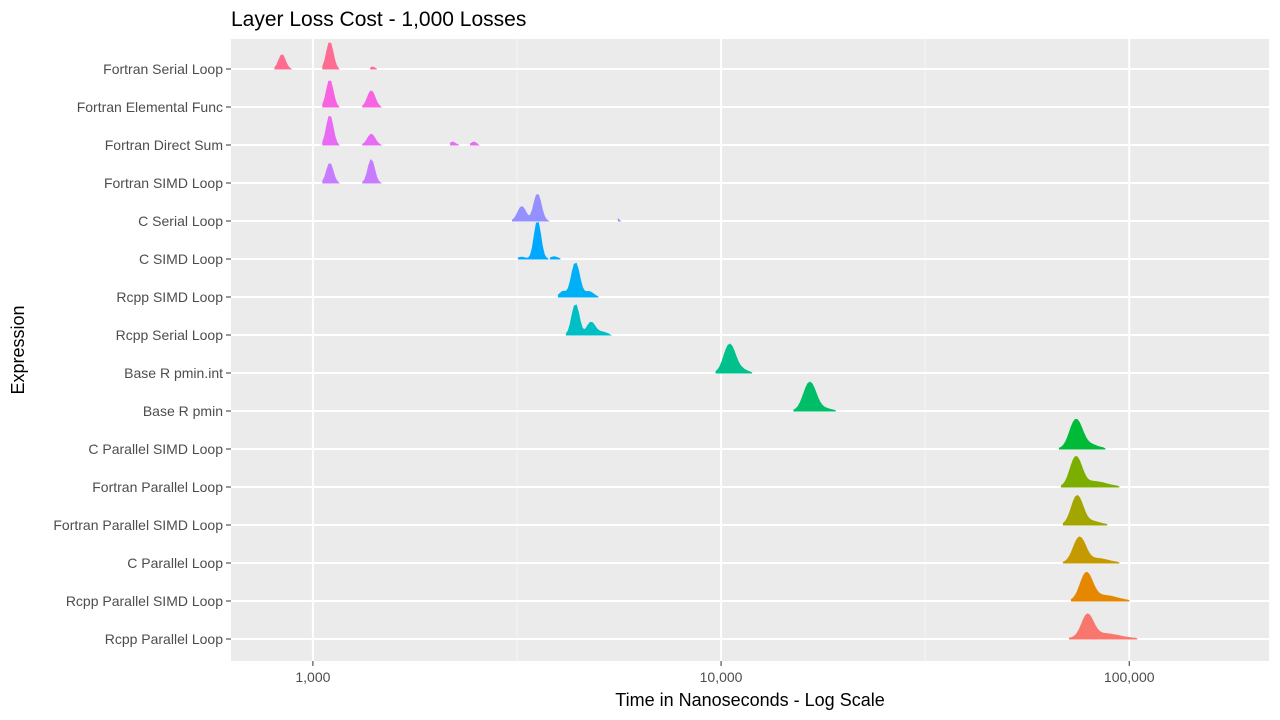 The image size is (1280, 720). I want to click on x-axis: 1,000 10,000 100,000, so click(725, 673).